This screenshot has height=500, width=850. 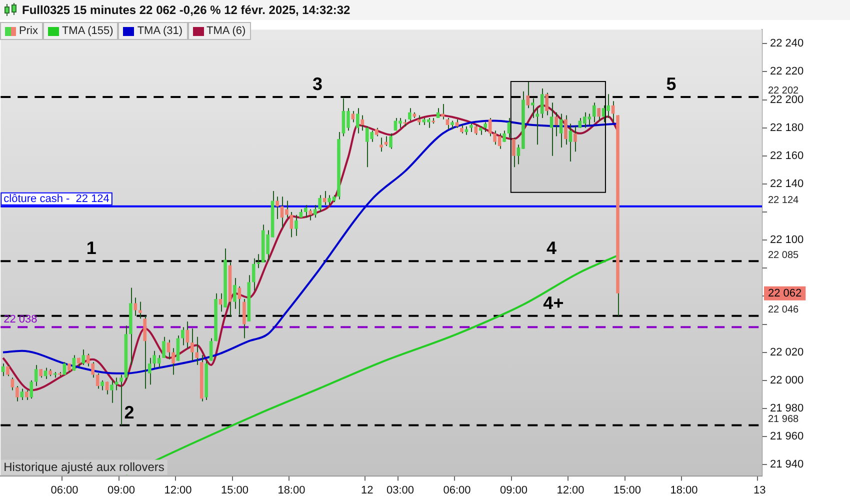 I want to click on annotation: 3, so click(x=317, y=84).